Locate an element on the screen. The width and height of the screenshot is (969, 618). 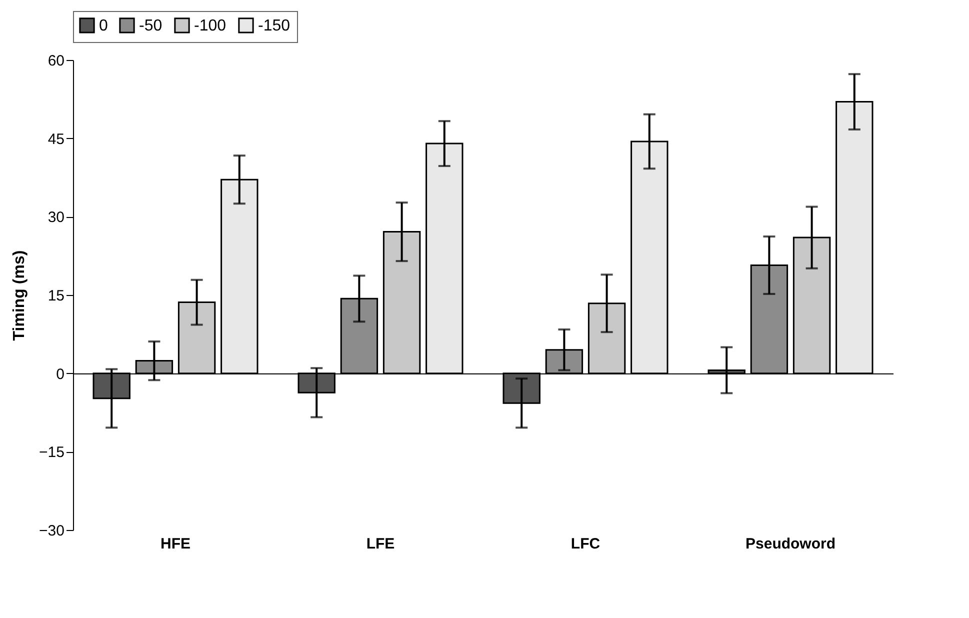
x-tick-label: HFE is located at coordinates (175, 544).